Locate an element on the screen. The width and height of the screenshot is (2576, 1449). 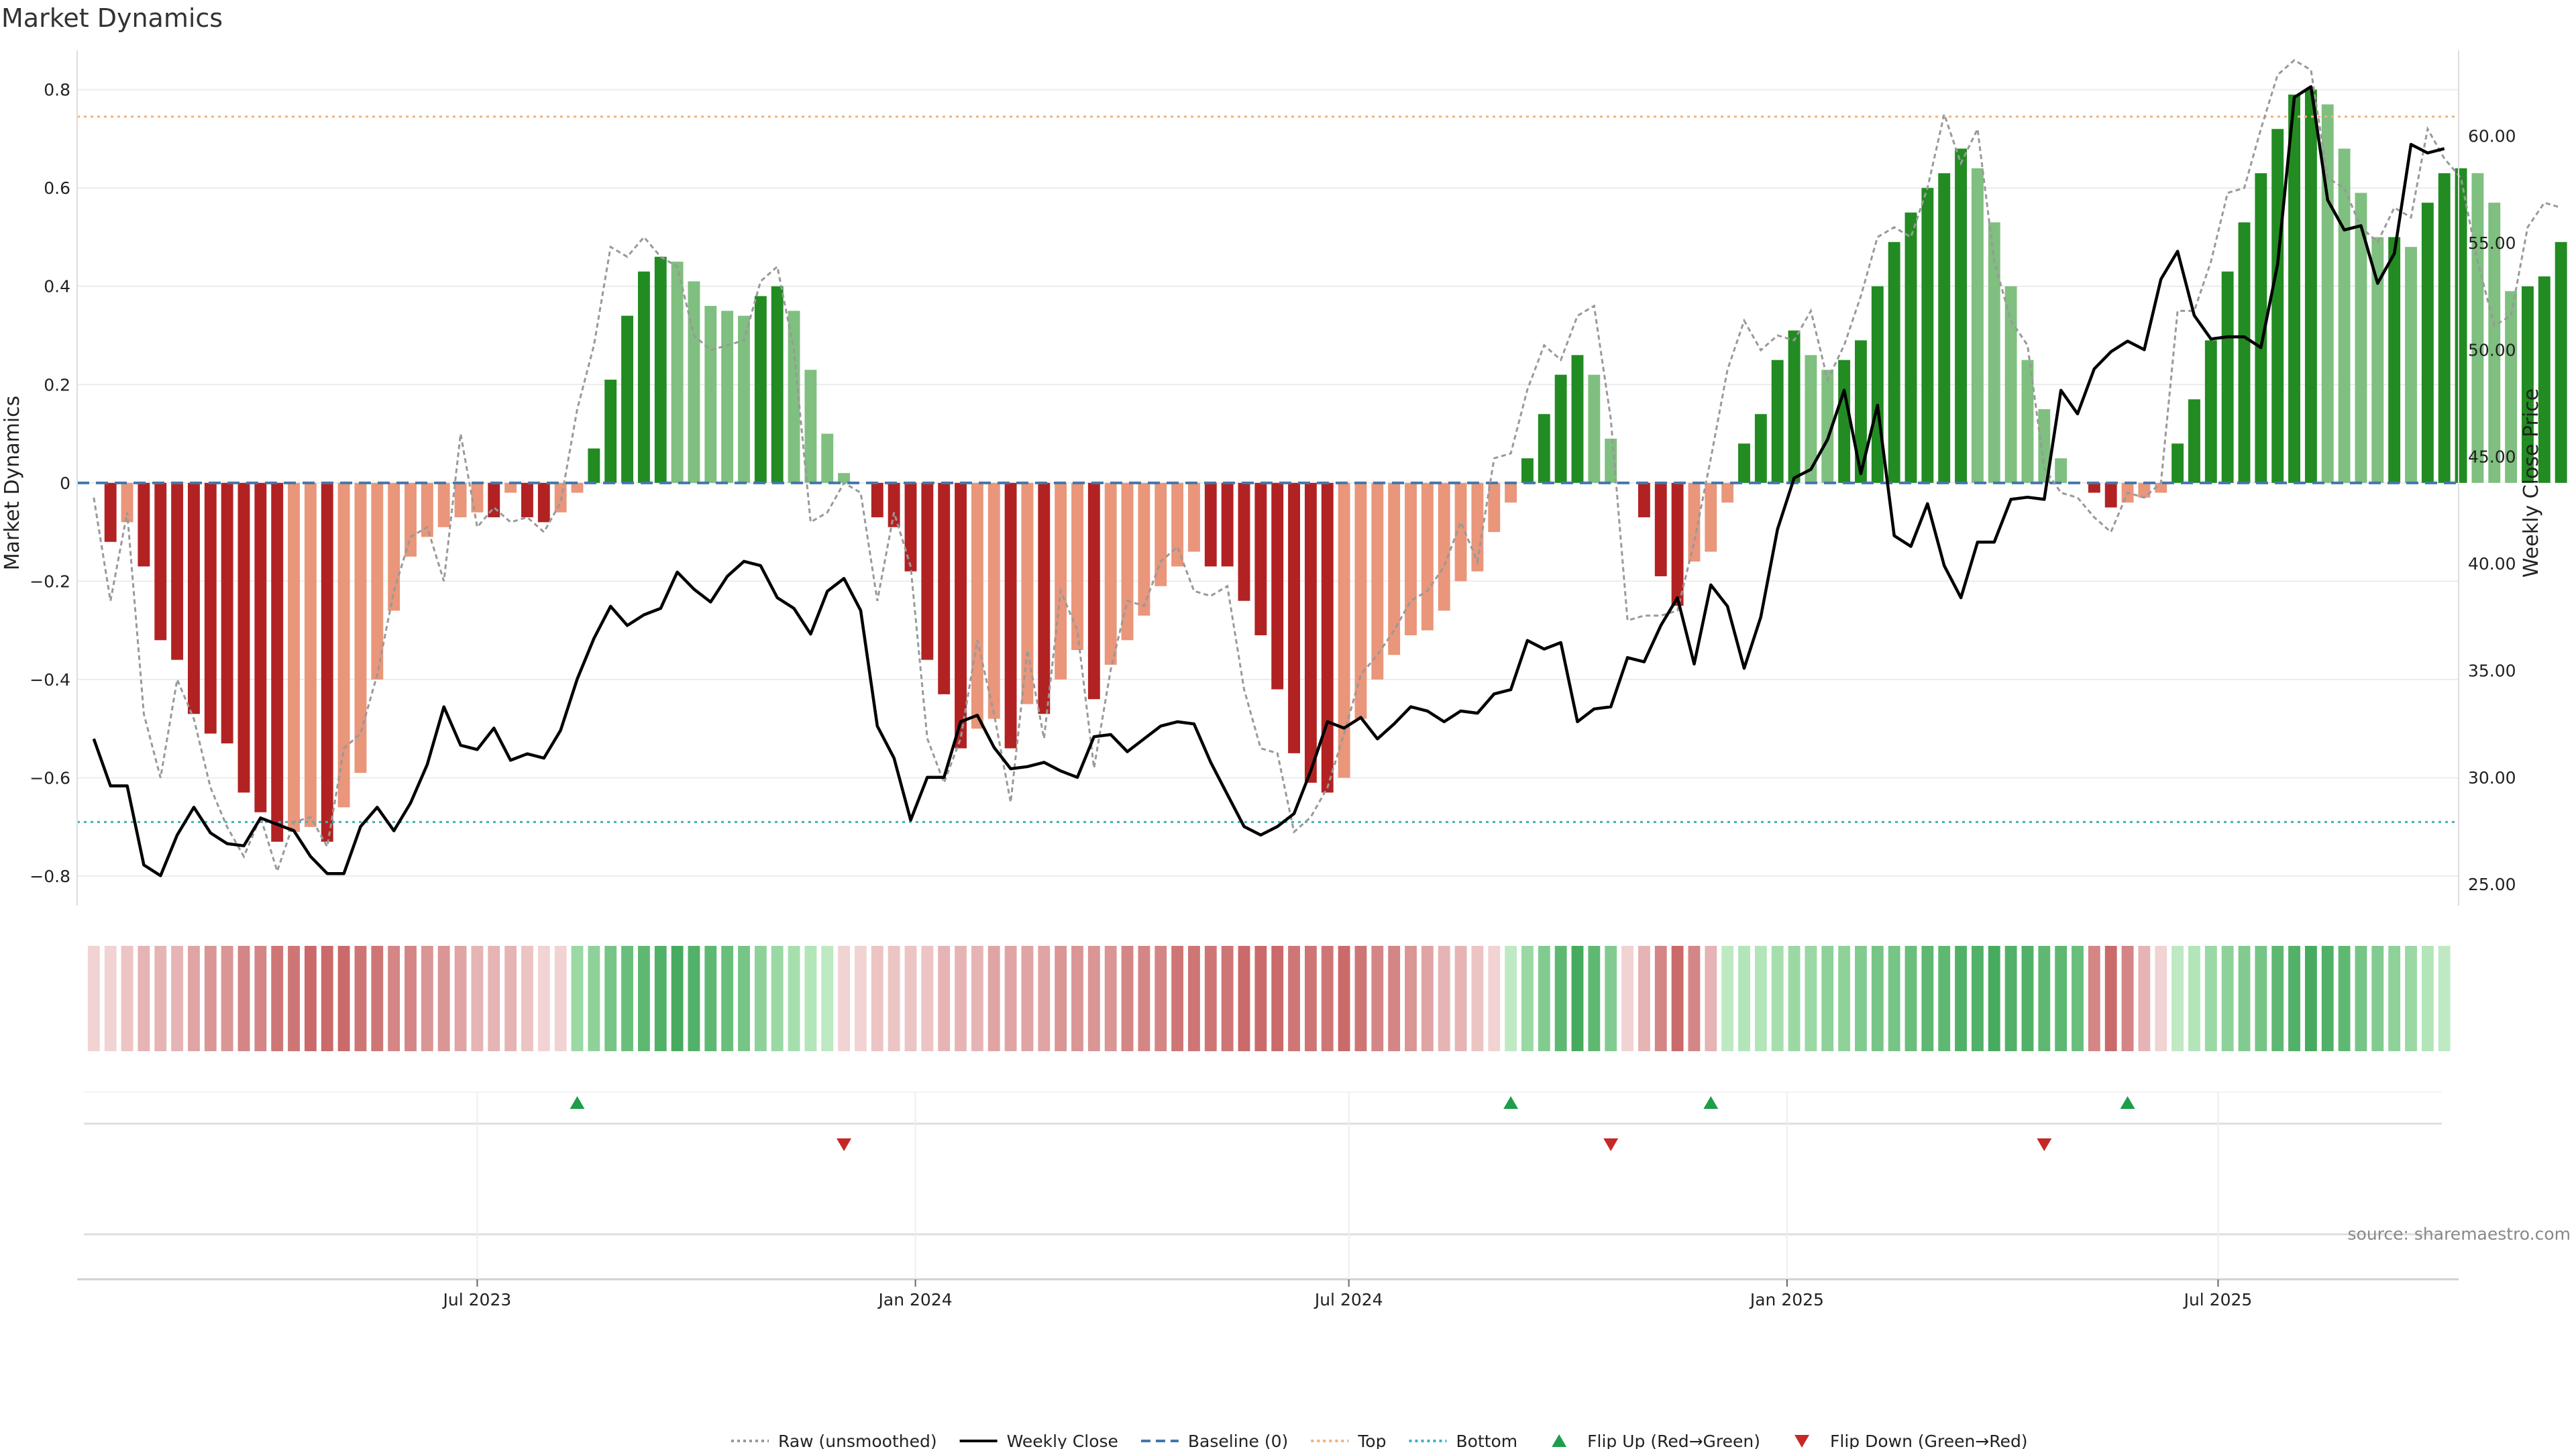
y-left-tick-label: 0 is located at coordinates (65, 483).